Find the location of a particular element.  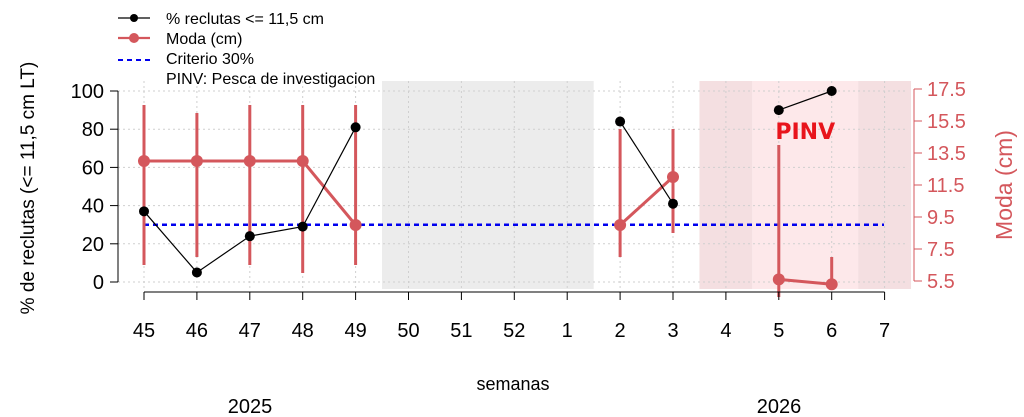

year-label-2025: 2025 is located at coordinates (250, 406).